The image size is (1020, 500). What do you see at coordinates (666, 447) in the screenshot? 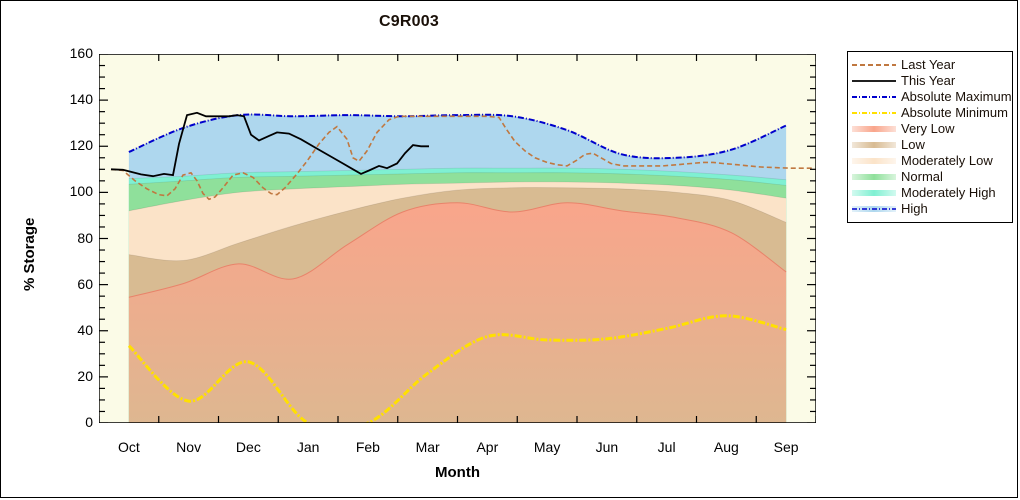
I see `x-tick-label: Jul` at bounding box center [666, 447].